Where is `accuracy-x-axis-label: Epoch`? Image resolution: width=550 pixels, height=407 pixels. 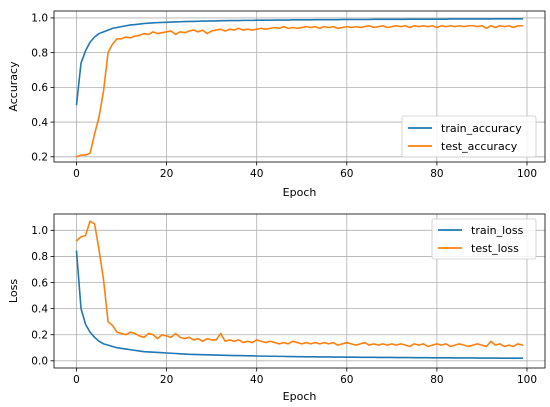
accuracy-x-axis-label: Epoch is located at coordinates (300, 192).